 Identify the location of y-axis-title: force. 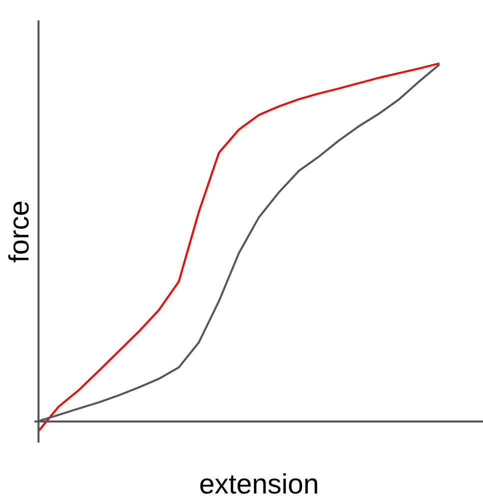
(19, 231).